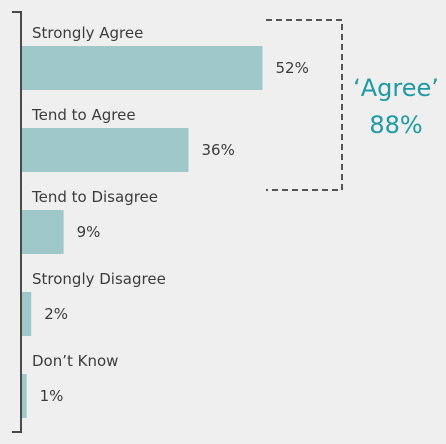 The image size is (446, 444). I want to click on value-label: 2%, so click(56, 314).